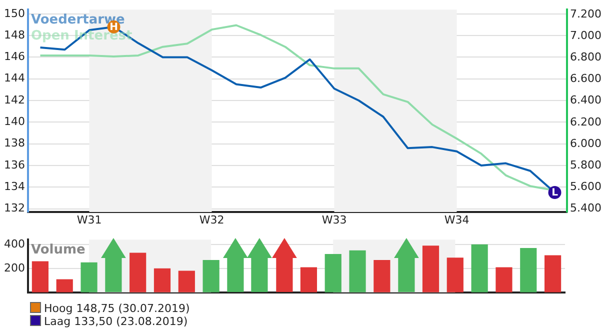 Image resolution: width=603 pixels, height=330 pixels. Describe the element at coordinates (457, 219) in the screenshot. I see `x-tick-label: W34` at that location.